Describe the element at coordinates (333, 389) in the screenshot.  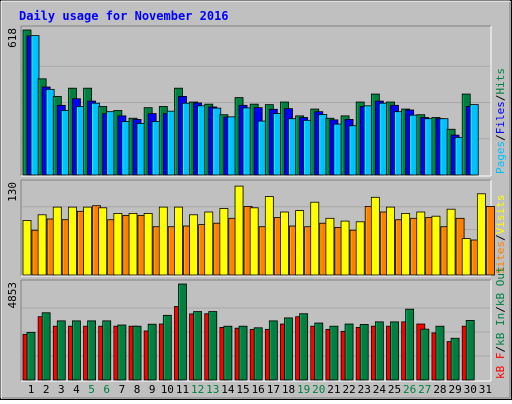
I see `x-tick-day-21: 21` at that location.